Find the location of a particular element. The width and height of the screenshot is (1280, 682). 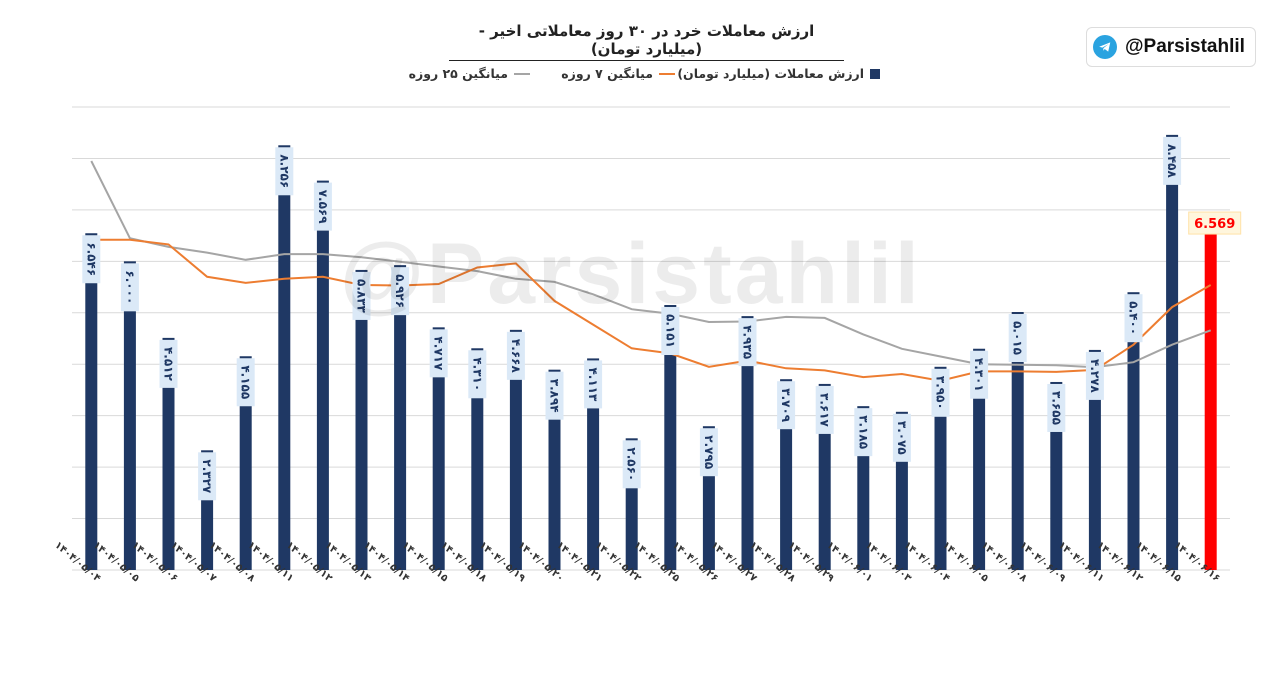

legend-swatch-ma25 is located at coordinates (522, 73).